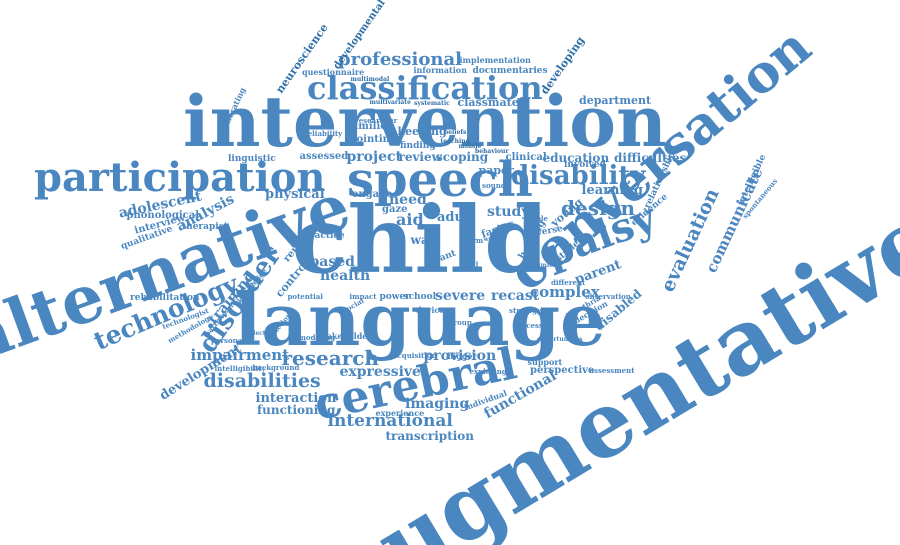 This screenshot has height=545, width=900. Describe the element at coordinates (492, 239) in the screenshot. I see `word-word: word` at that location.